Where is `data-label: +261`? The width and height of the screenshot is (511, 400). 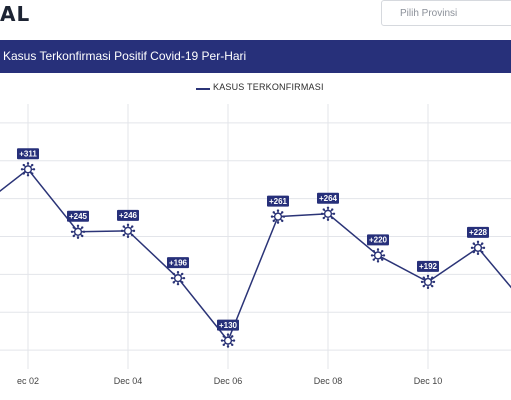
data-label: +261 is located at coordinates (278, 201).